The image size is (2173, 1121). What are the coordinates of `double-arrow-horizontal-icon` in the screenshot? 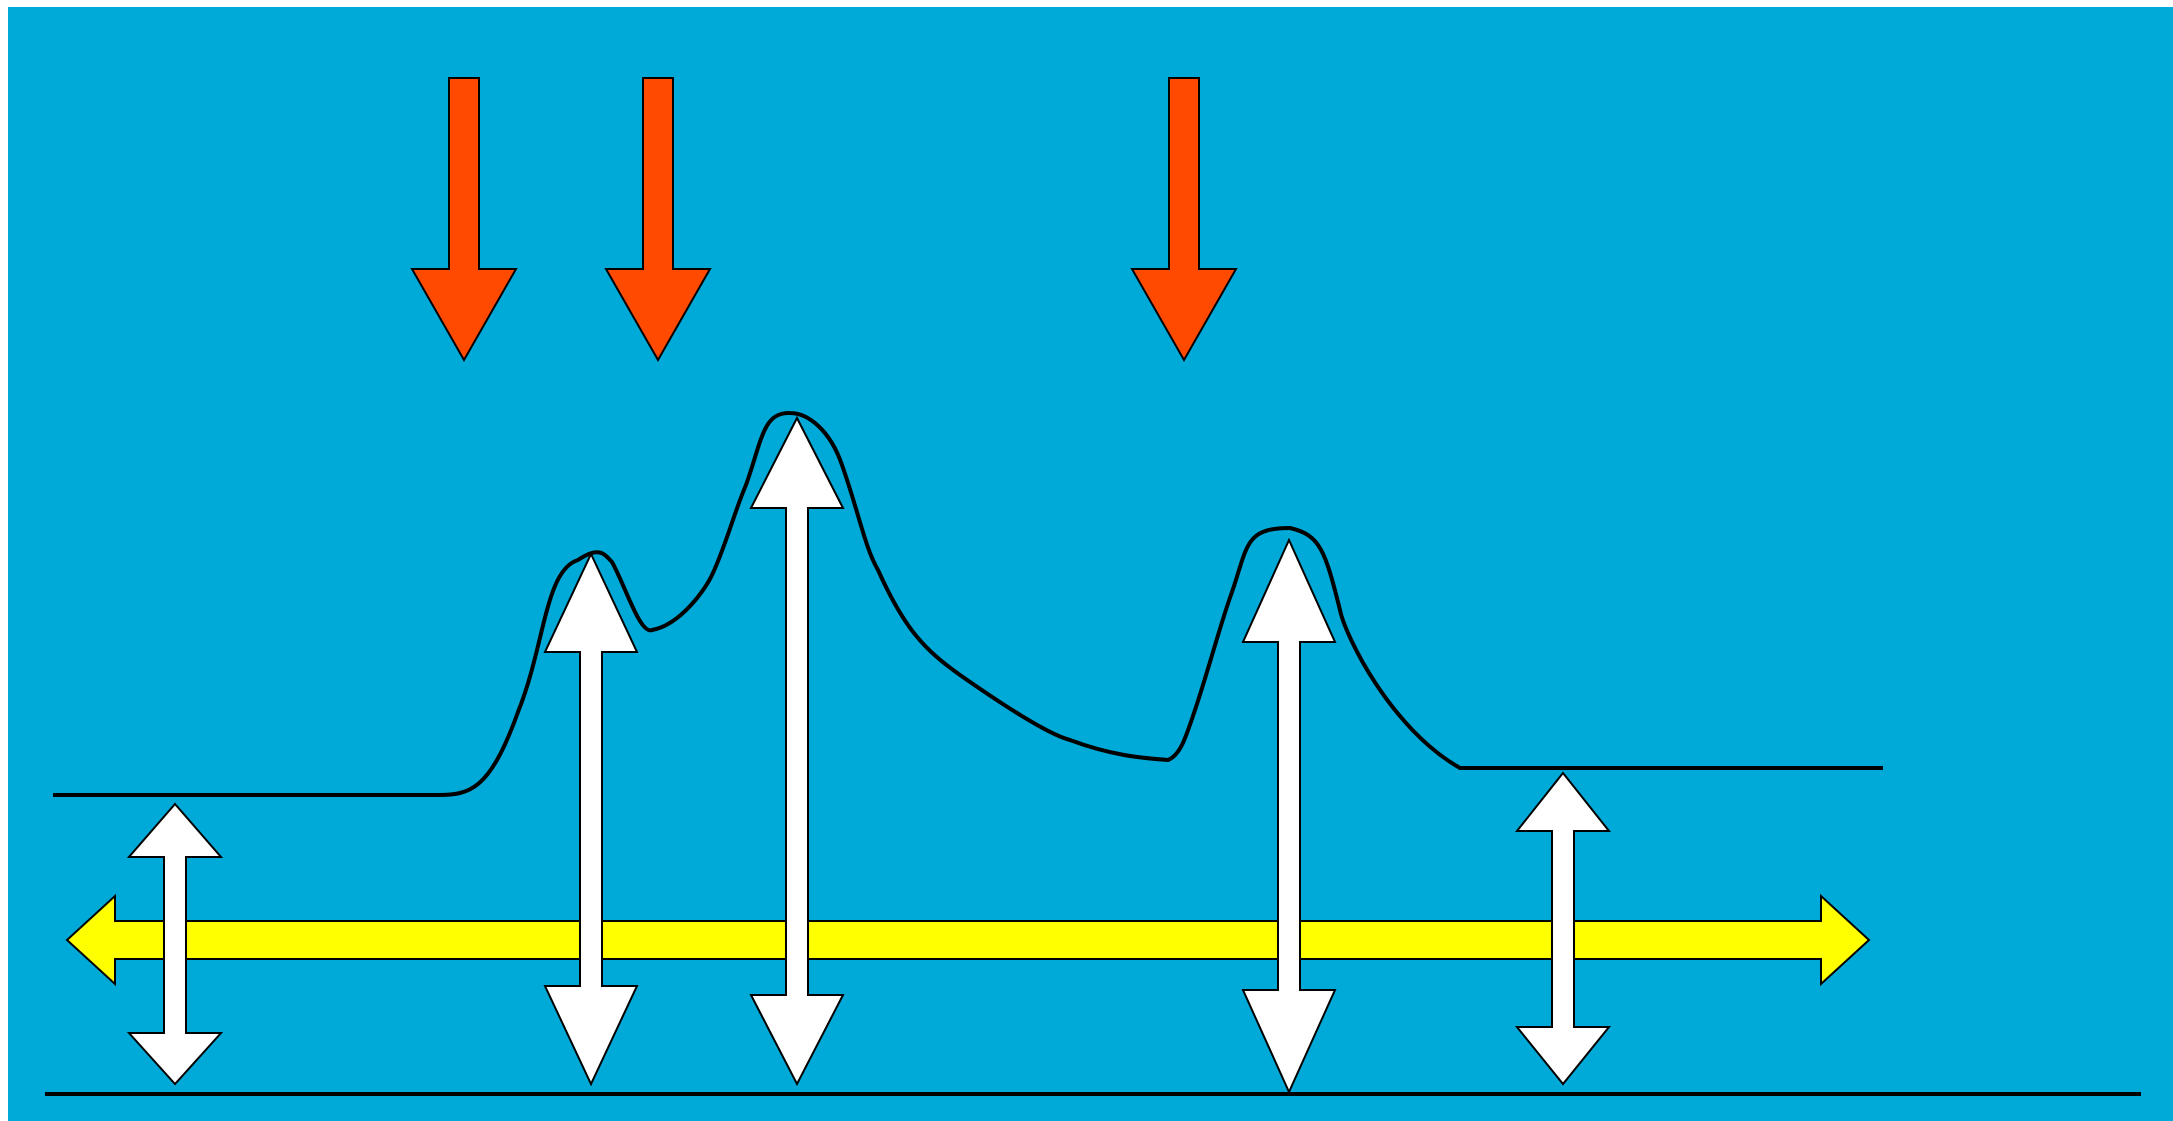 It's located at (968, 940).